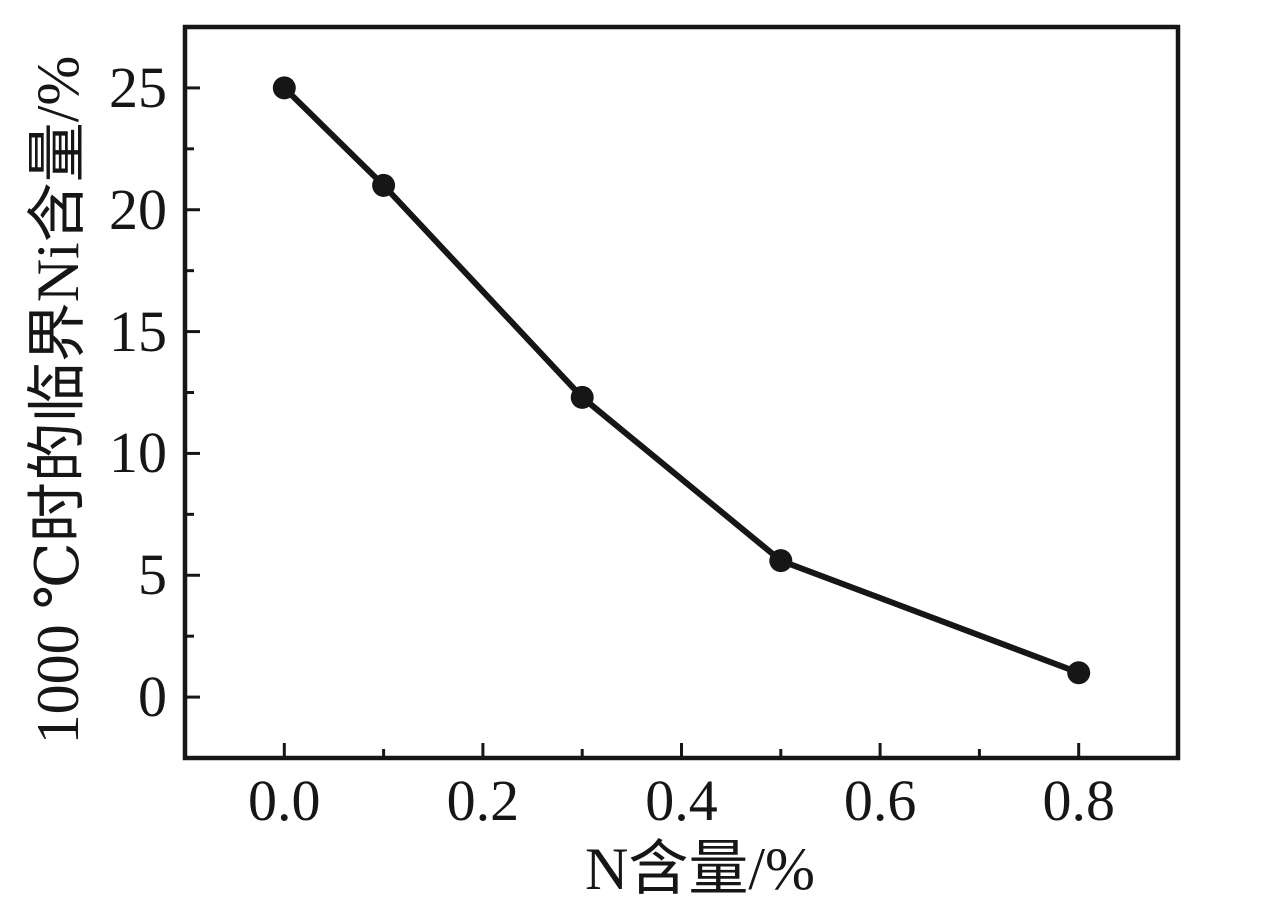 The width and height of the screenshot is (1263, 911). I want to click on y-tick-label: 25, so click(138, 87).